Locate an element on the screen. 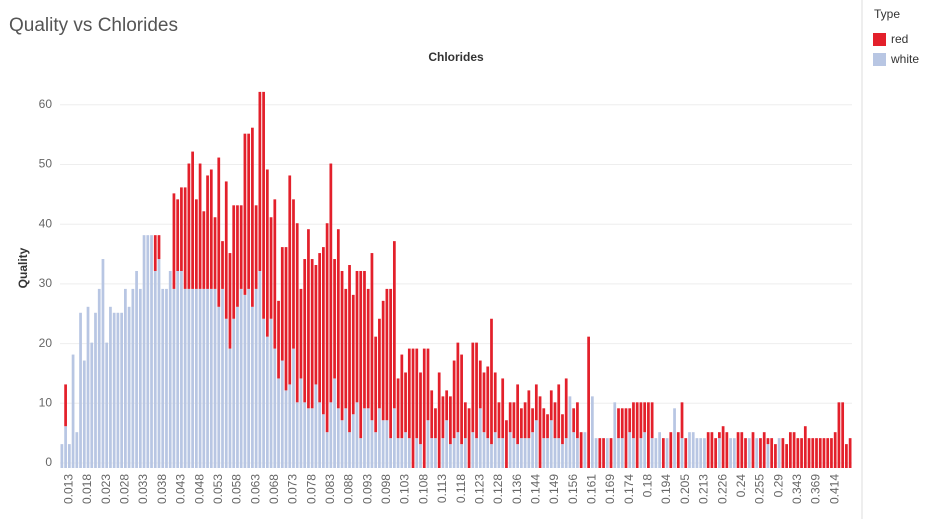 The image size is (934, 519). legend-swatch is located at coordinates (879, 59).